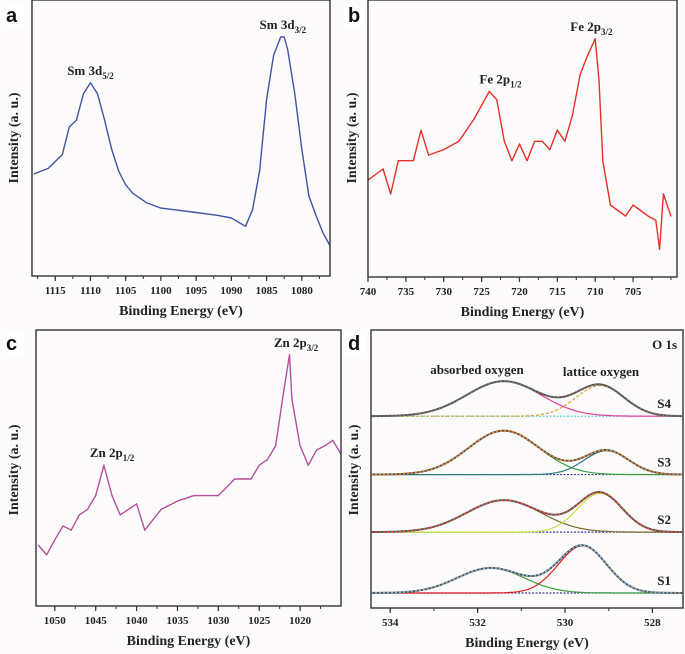  I want to click on peak-label-main: Fe 2p, so click(494, 78).